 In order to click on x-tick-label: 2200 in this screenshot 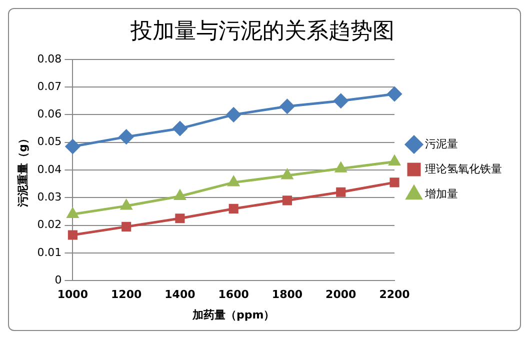, I will do `click(394, 295)`.